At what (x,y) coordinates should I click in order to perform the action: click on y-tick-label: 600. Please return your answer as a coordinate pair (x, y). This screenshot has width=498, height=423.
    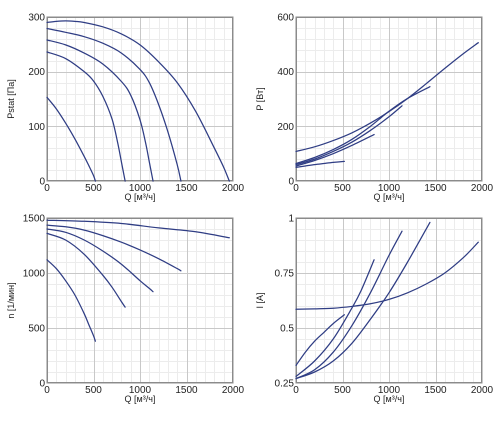
    Looking at the image, I should click on (285, 18).